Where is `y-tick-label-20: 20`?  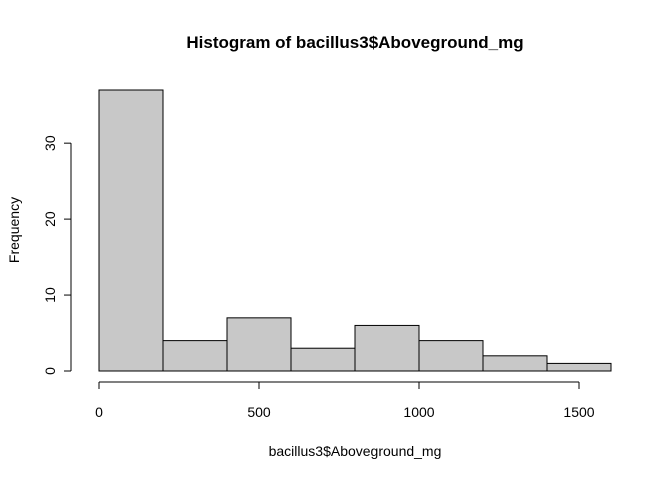 y-tick-label-20: 20 is located at coordinates (50, 219).